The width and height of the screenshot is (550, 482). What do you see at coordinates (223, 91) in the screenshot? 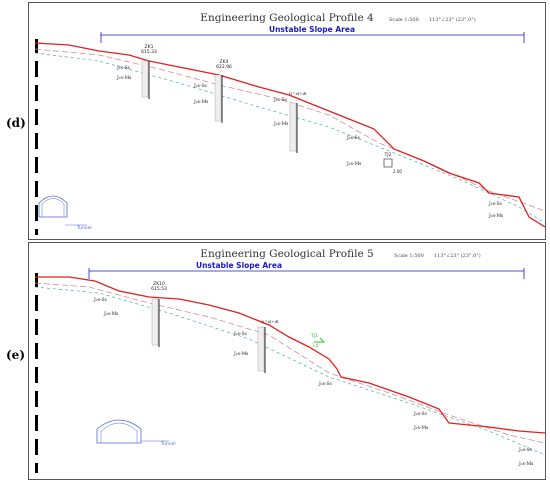
I see `borehole-zk4: ZK4 622.96` at bounding box center [223, 91].